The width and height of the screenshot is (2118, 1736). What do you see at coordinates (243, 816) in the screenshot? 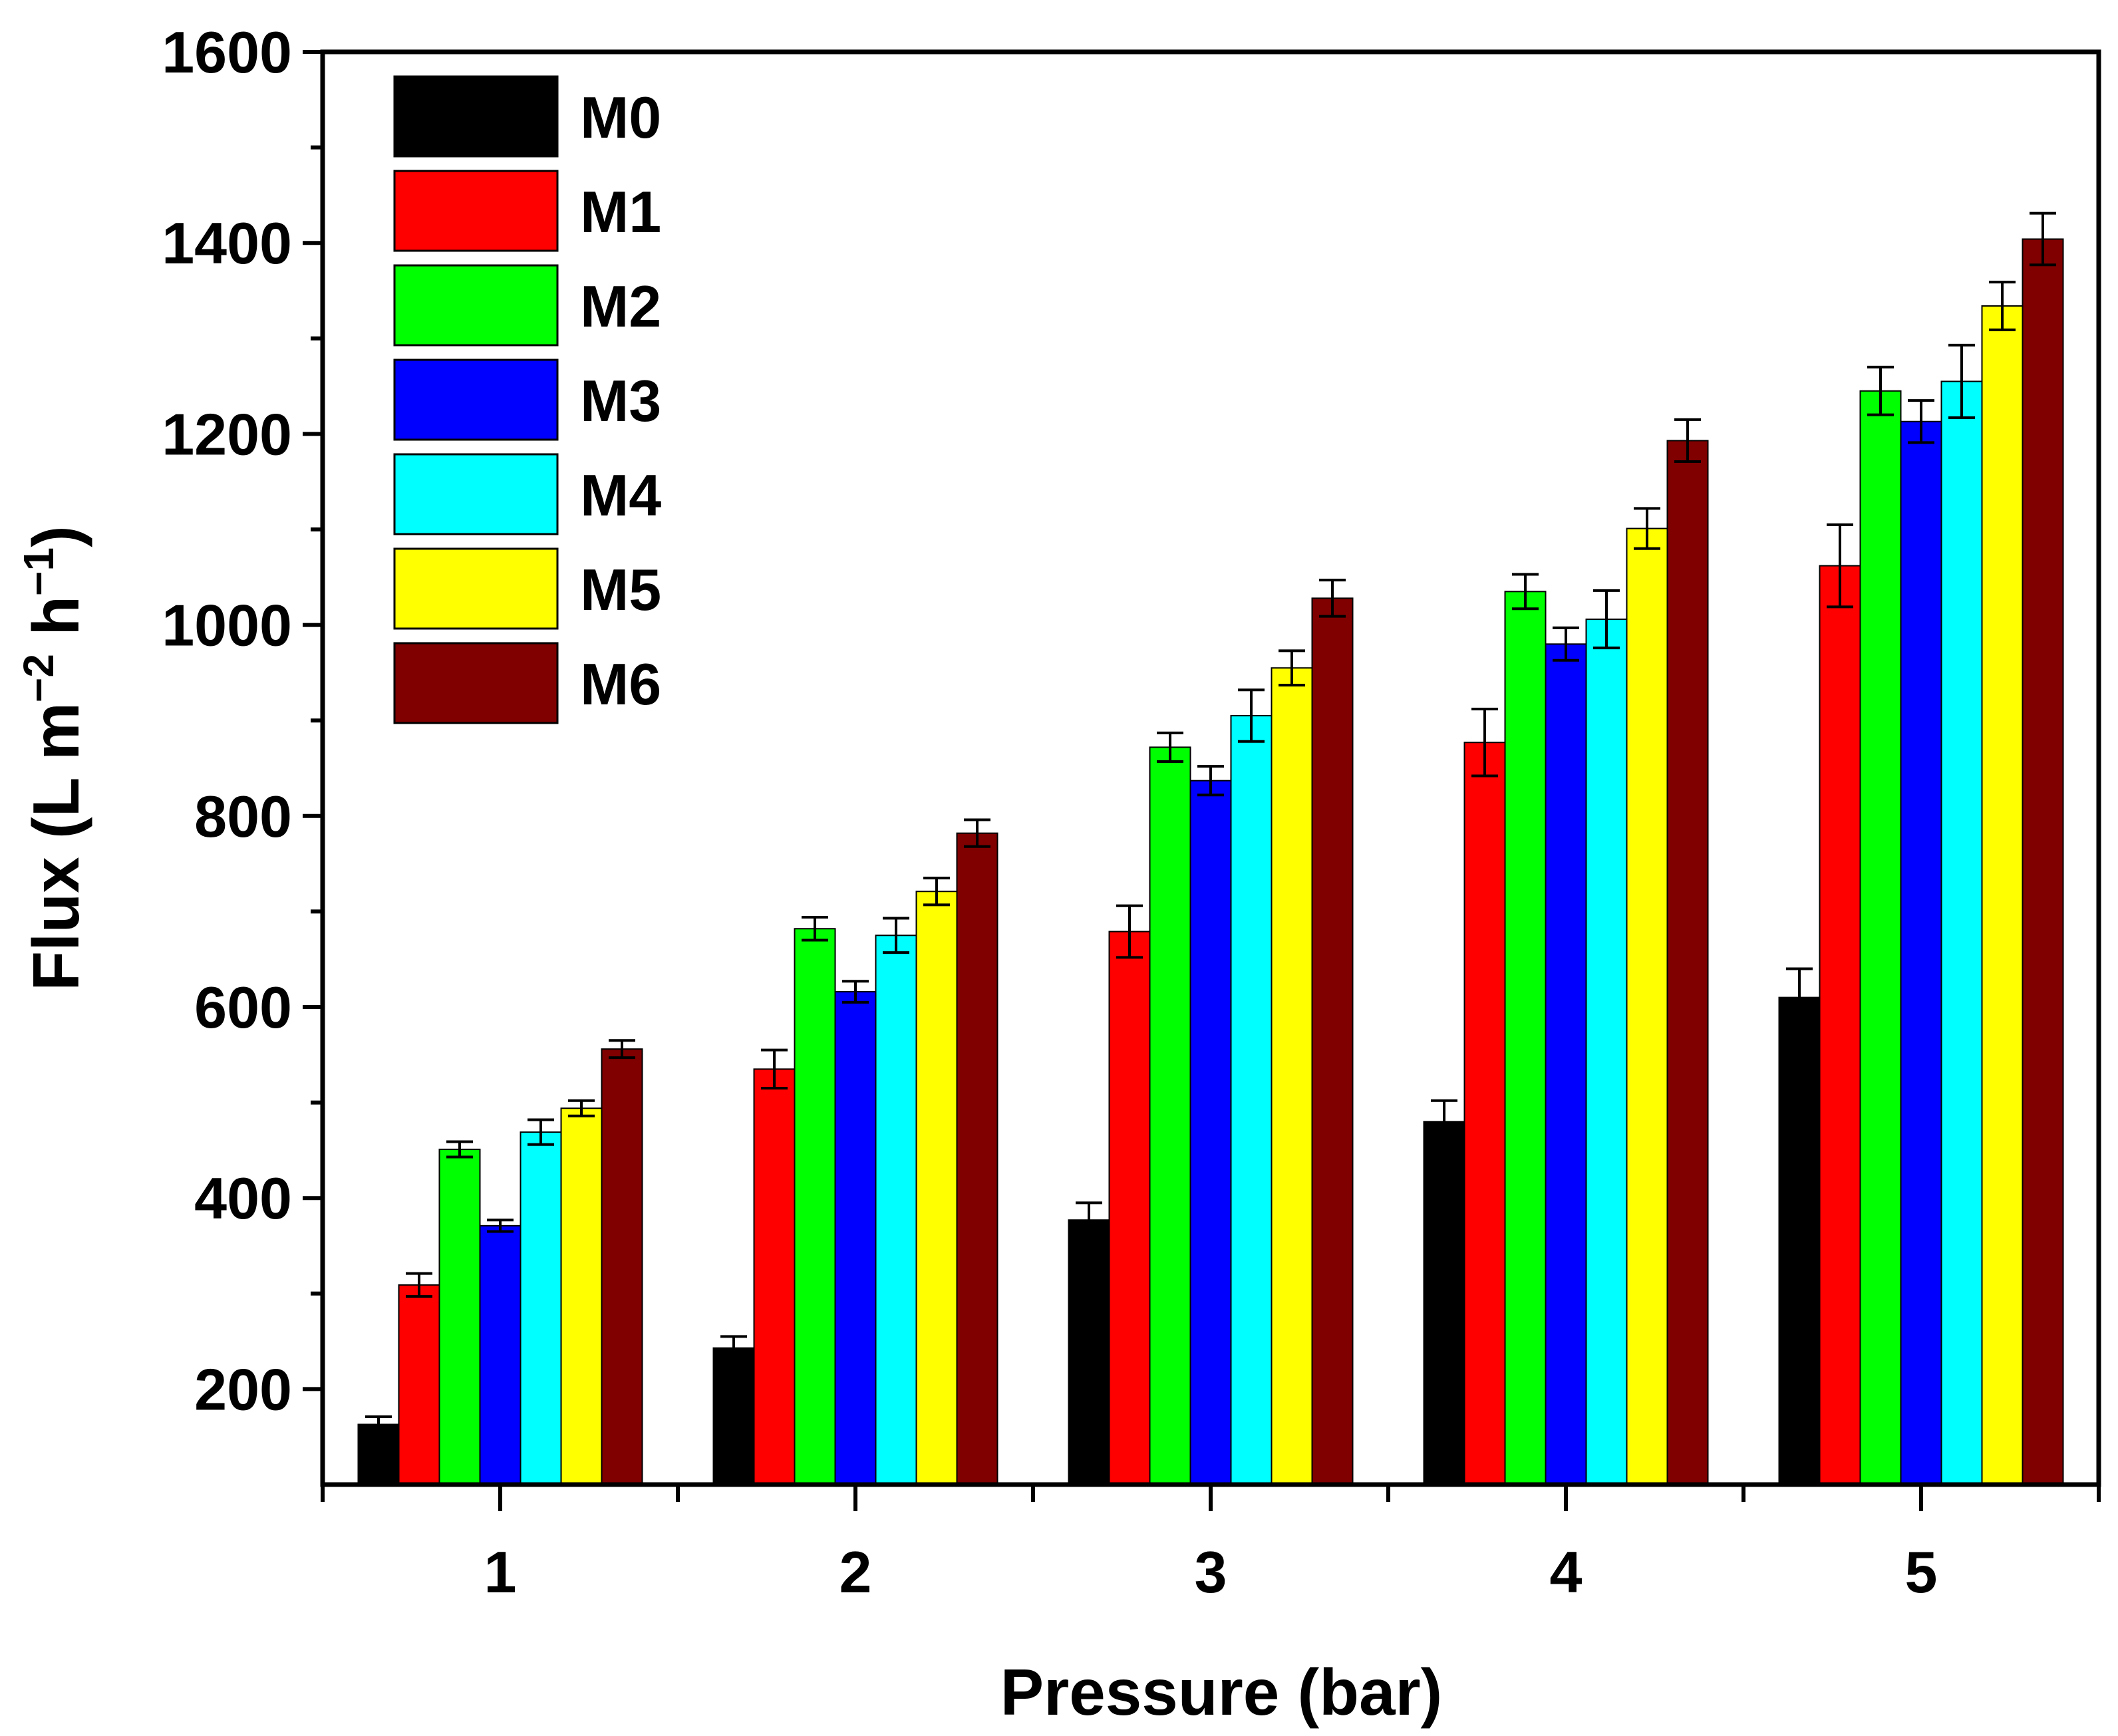
I see `y-tick-label: 800` at bounding box center [243, 816].